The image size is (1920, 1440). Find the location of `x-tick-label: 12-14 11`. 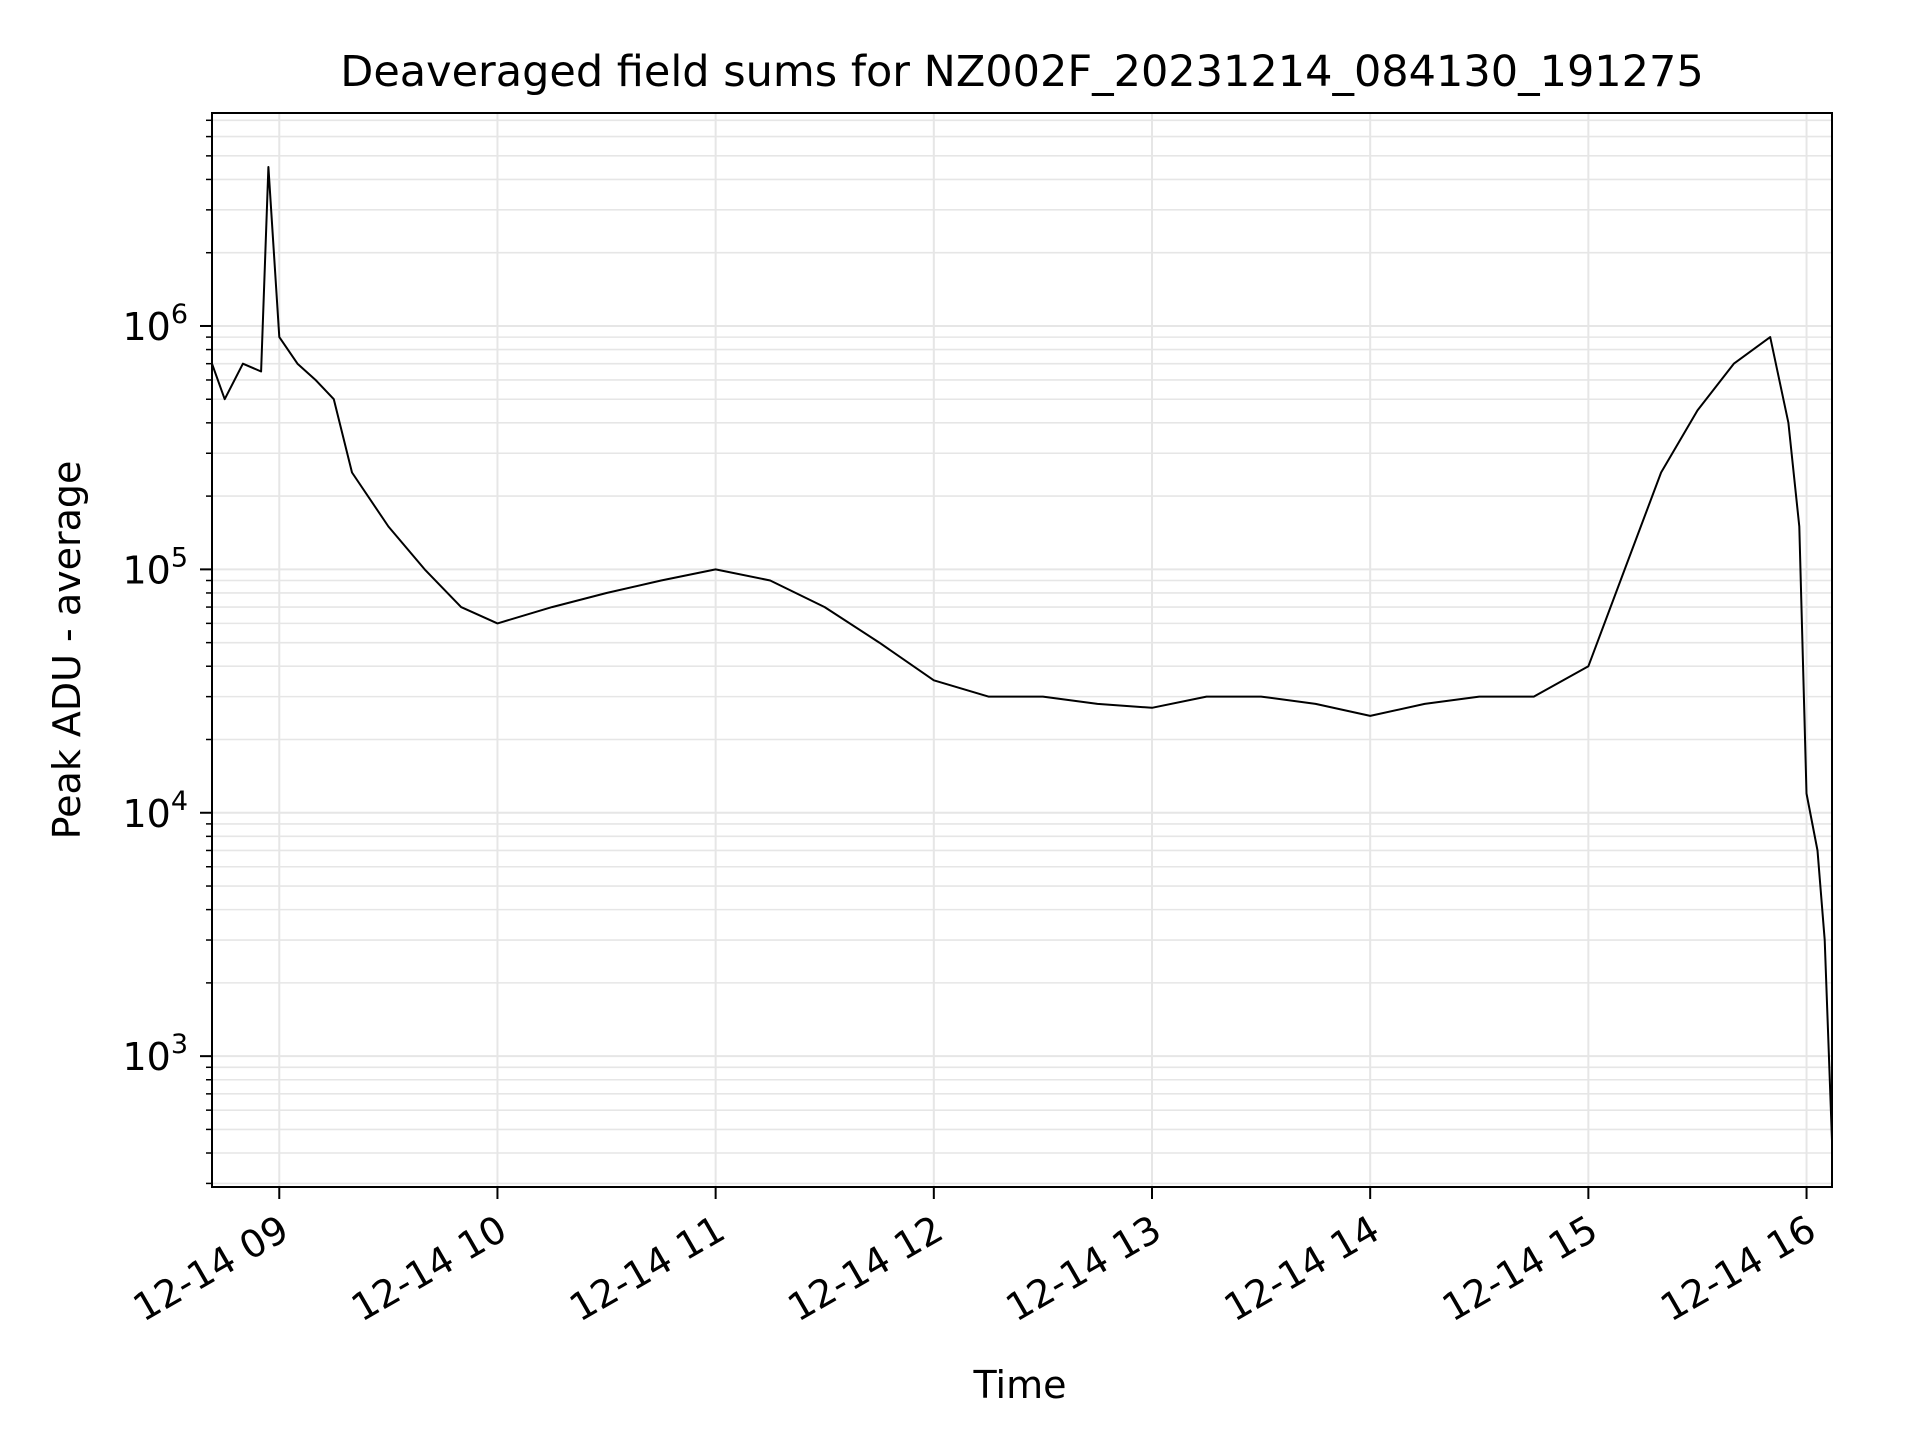

x-tick-label: 12-14 11 is located at coordinates (647, 1269).